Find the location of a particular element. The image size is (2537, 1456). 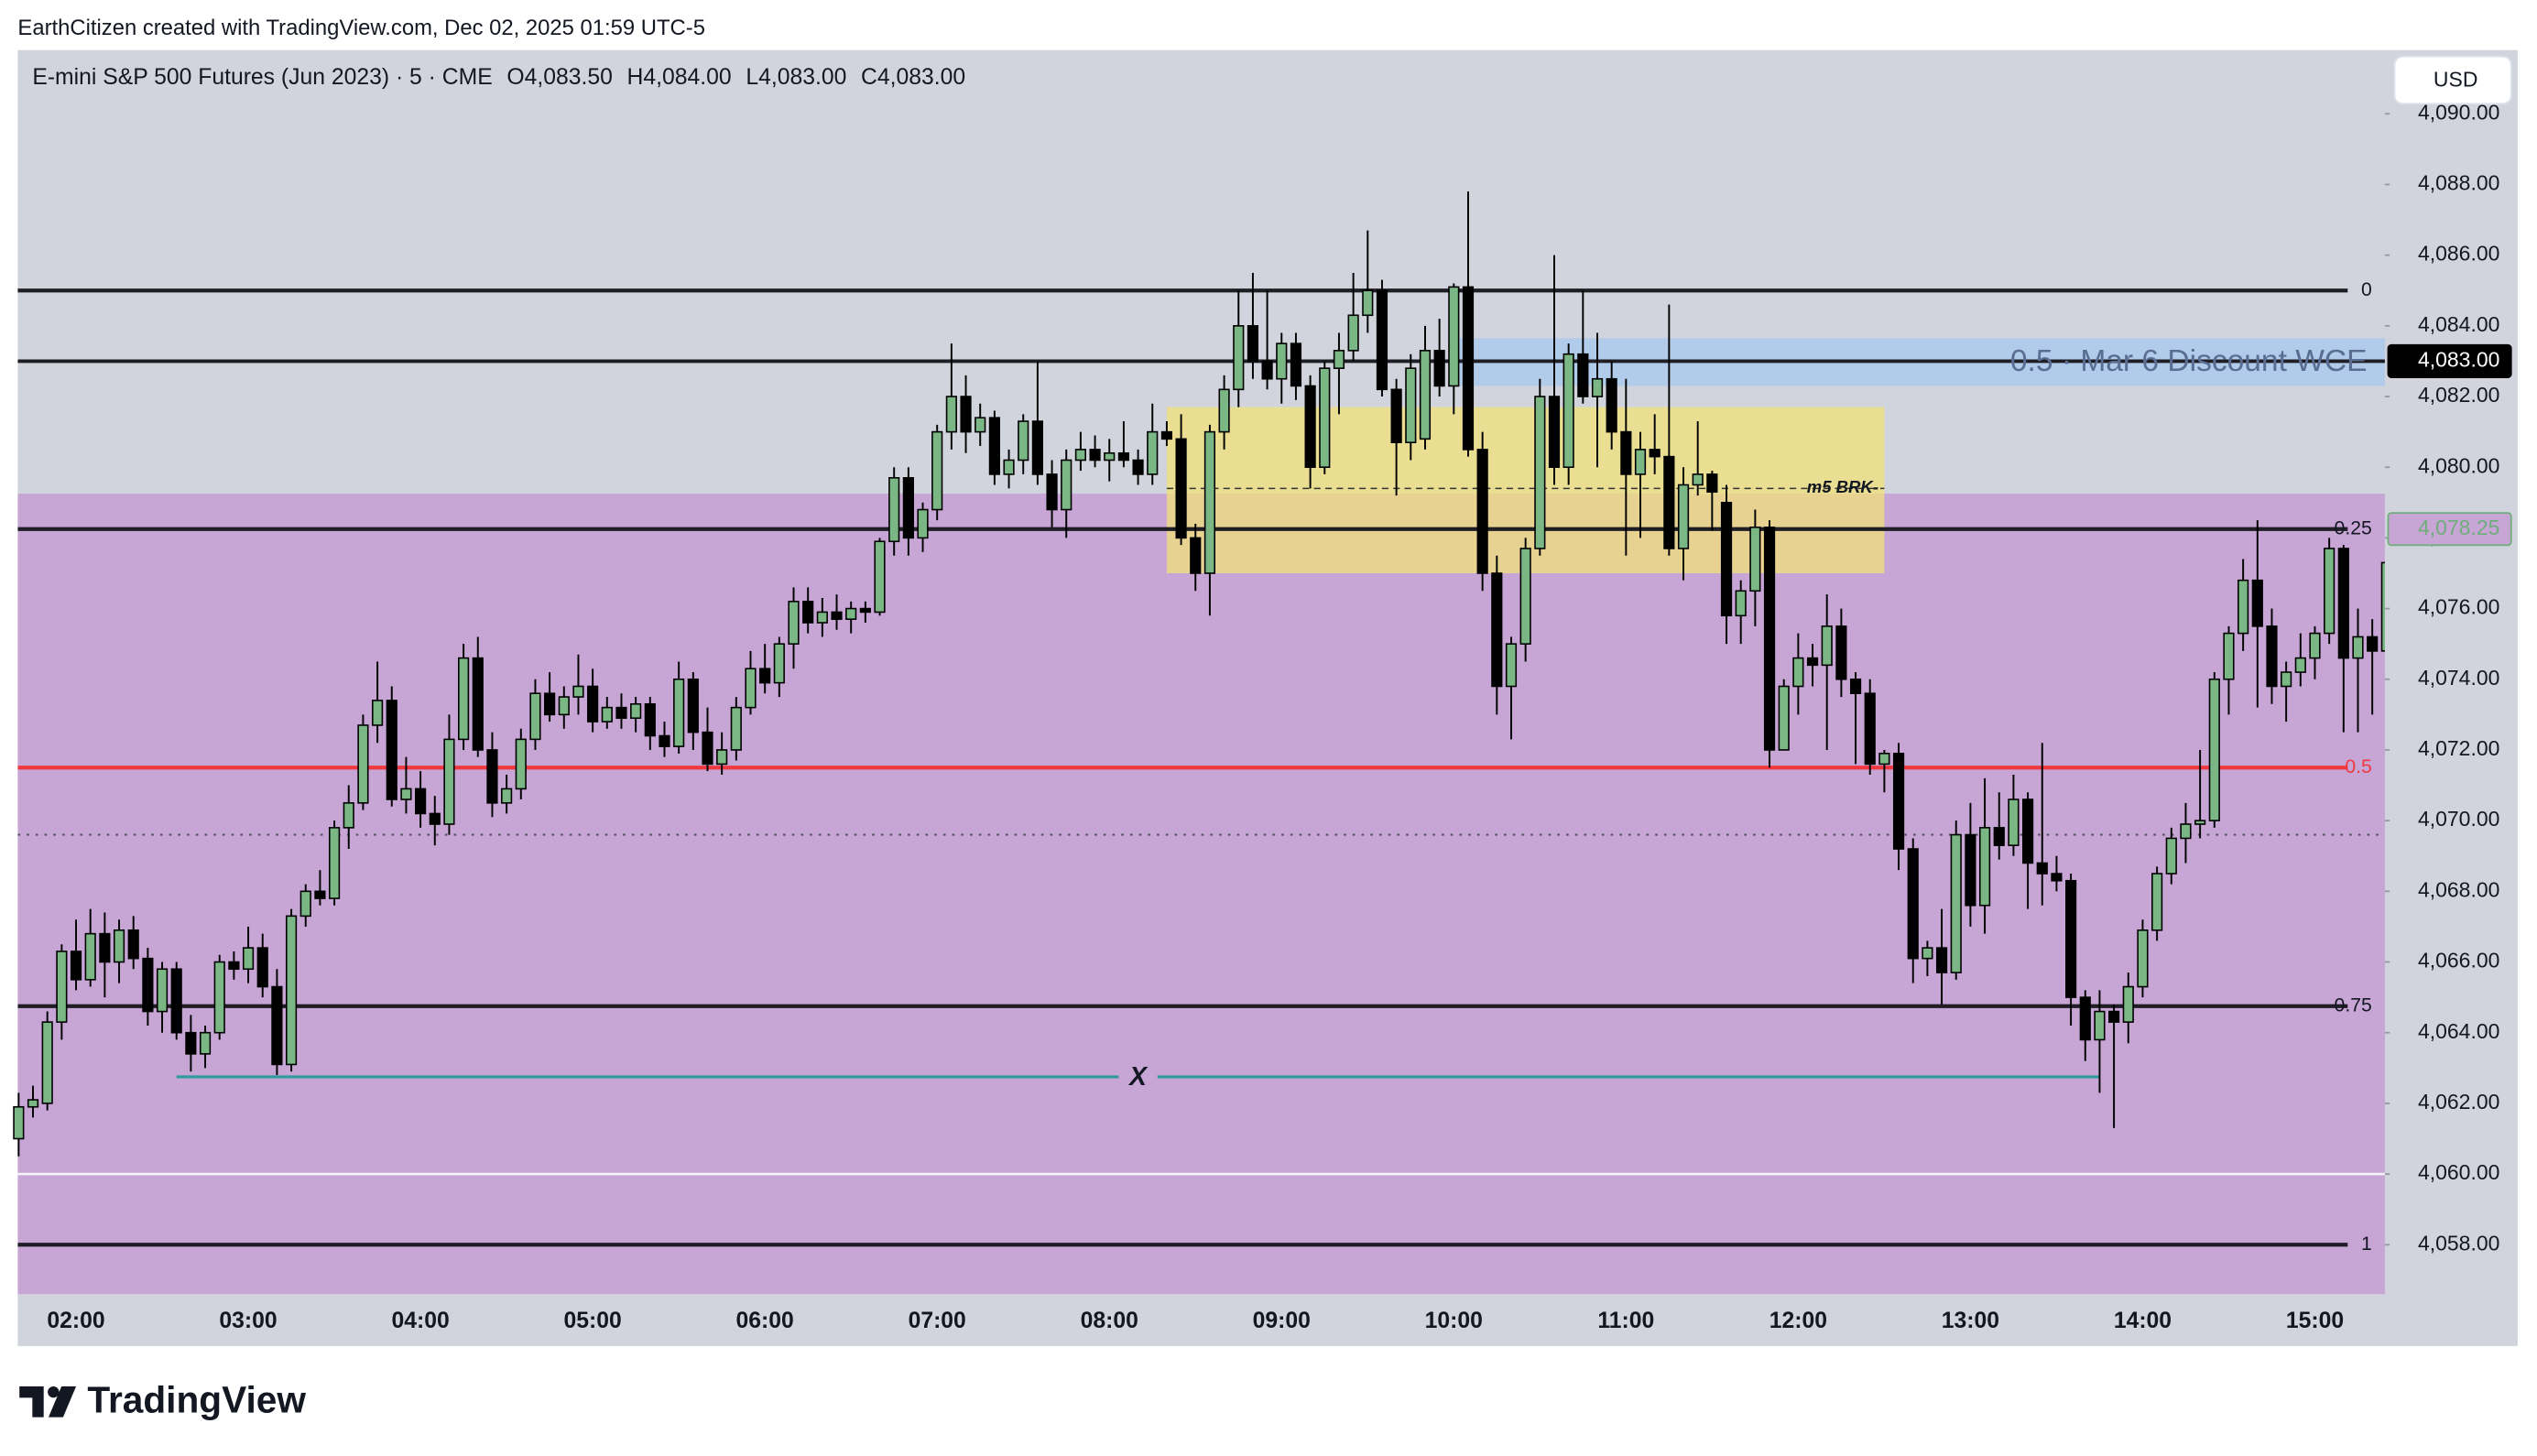

box-text: 0.5 · Mar 6 Discount WCE is located at coordinates (2189, 361).